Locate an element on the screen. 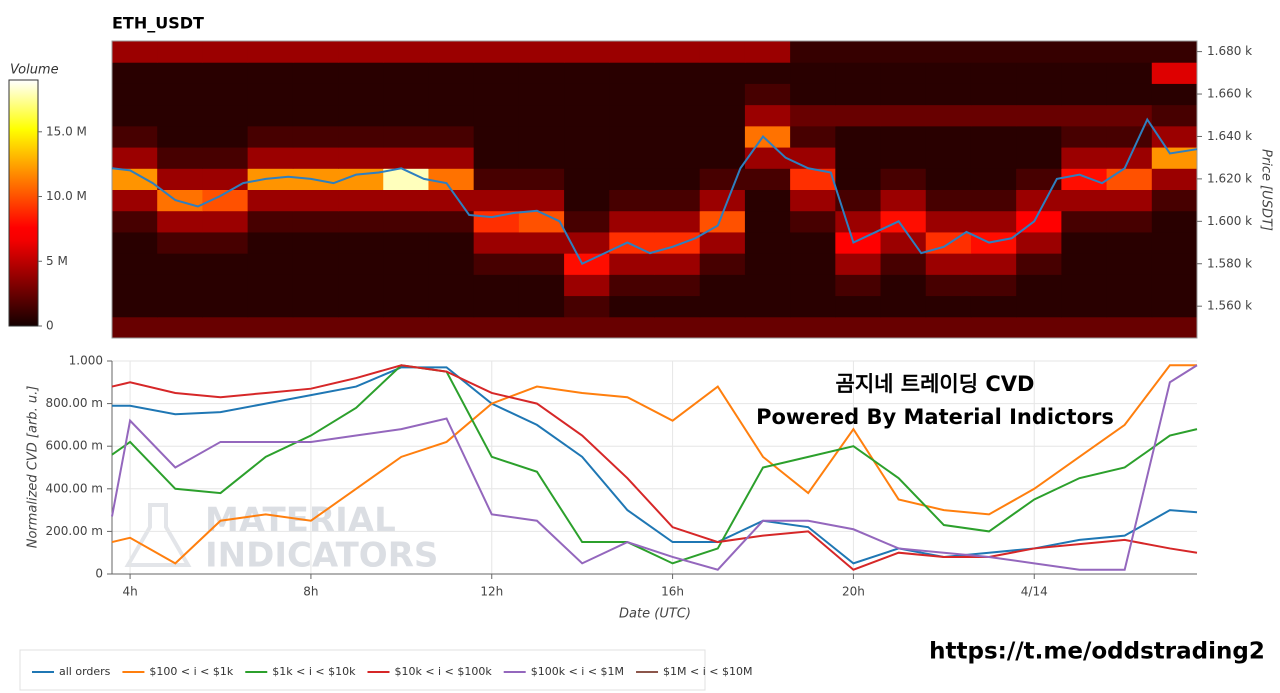 This screenshot has width=1280, height=693. x-axis-label: Date (UTC) is located at coordinates (655, 614).